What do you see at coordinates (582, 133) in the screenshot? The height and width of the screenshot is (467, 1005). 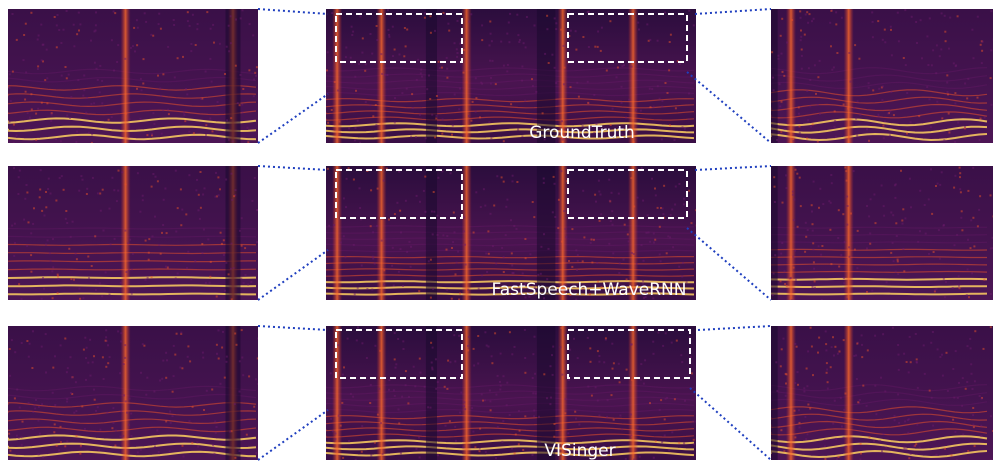 I see `label-groundtruth: GroundTruth` at bounding box center [582, 133].